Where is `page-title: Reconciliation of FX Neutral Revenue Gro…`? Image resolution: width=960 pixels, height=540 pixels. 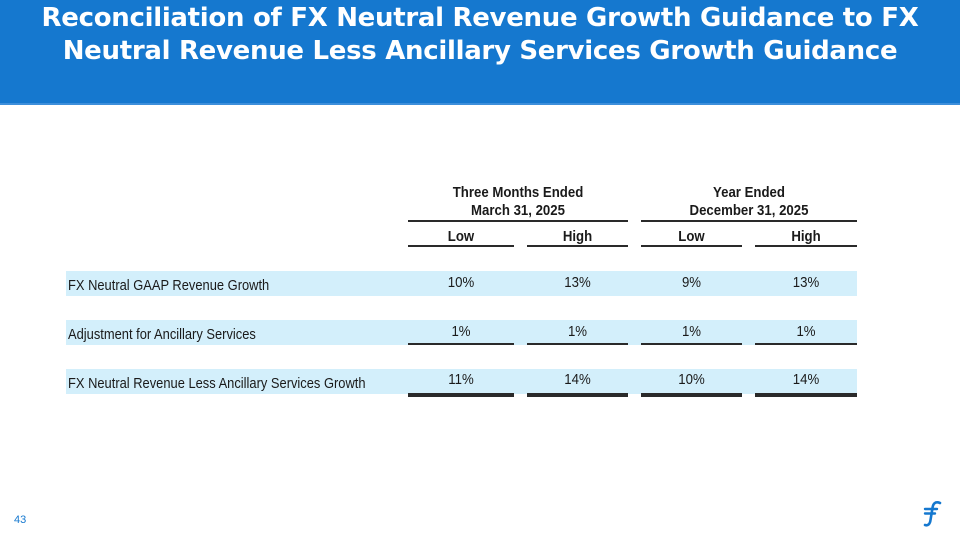
page-title: Reconciliation of FX Neutral Revenue Gro… is located at coordinates (480, 34).